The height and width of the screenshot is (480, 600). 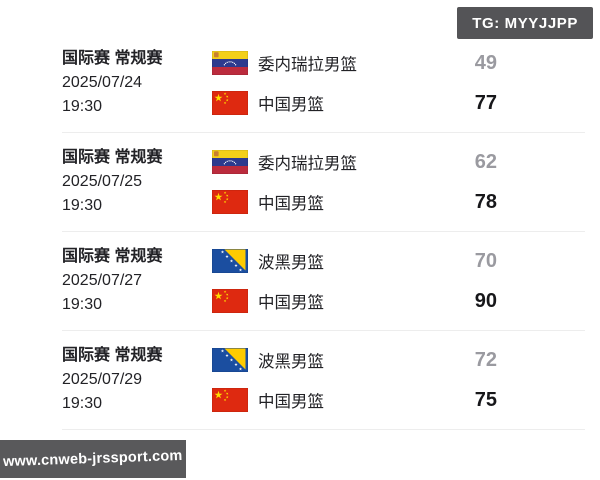 I want to click on watermark-banner: www.cnweb-jrssport.com, so click(x=93, y=459).